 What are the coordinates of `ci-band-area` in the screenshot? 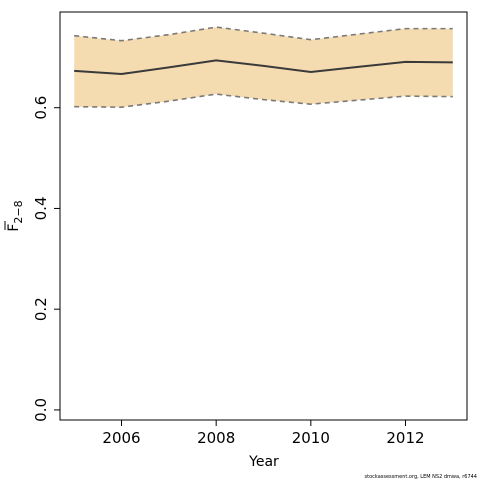 It's located at (263, 67).